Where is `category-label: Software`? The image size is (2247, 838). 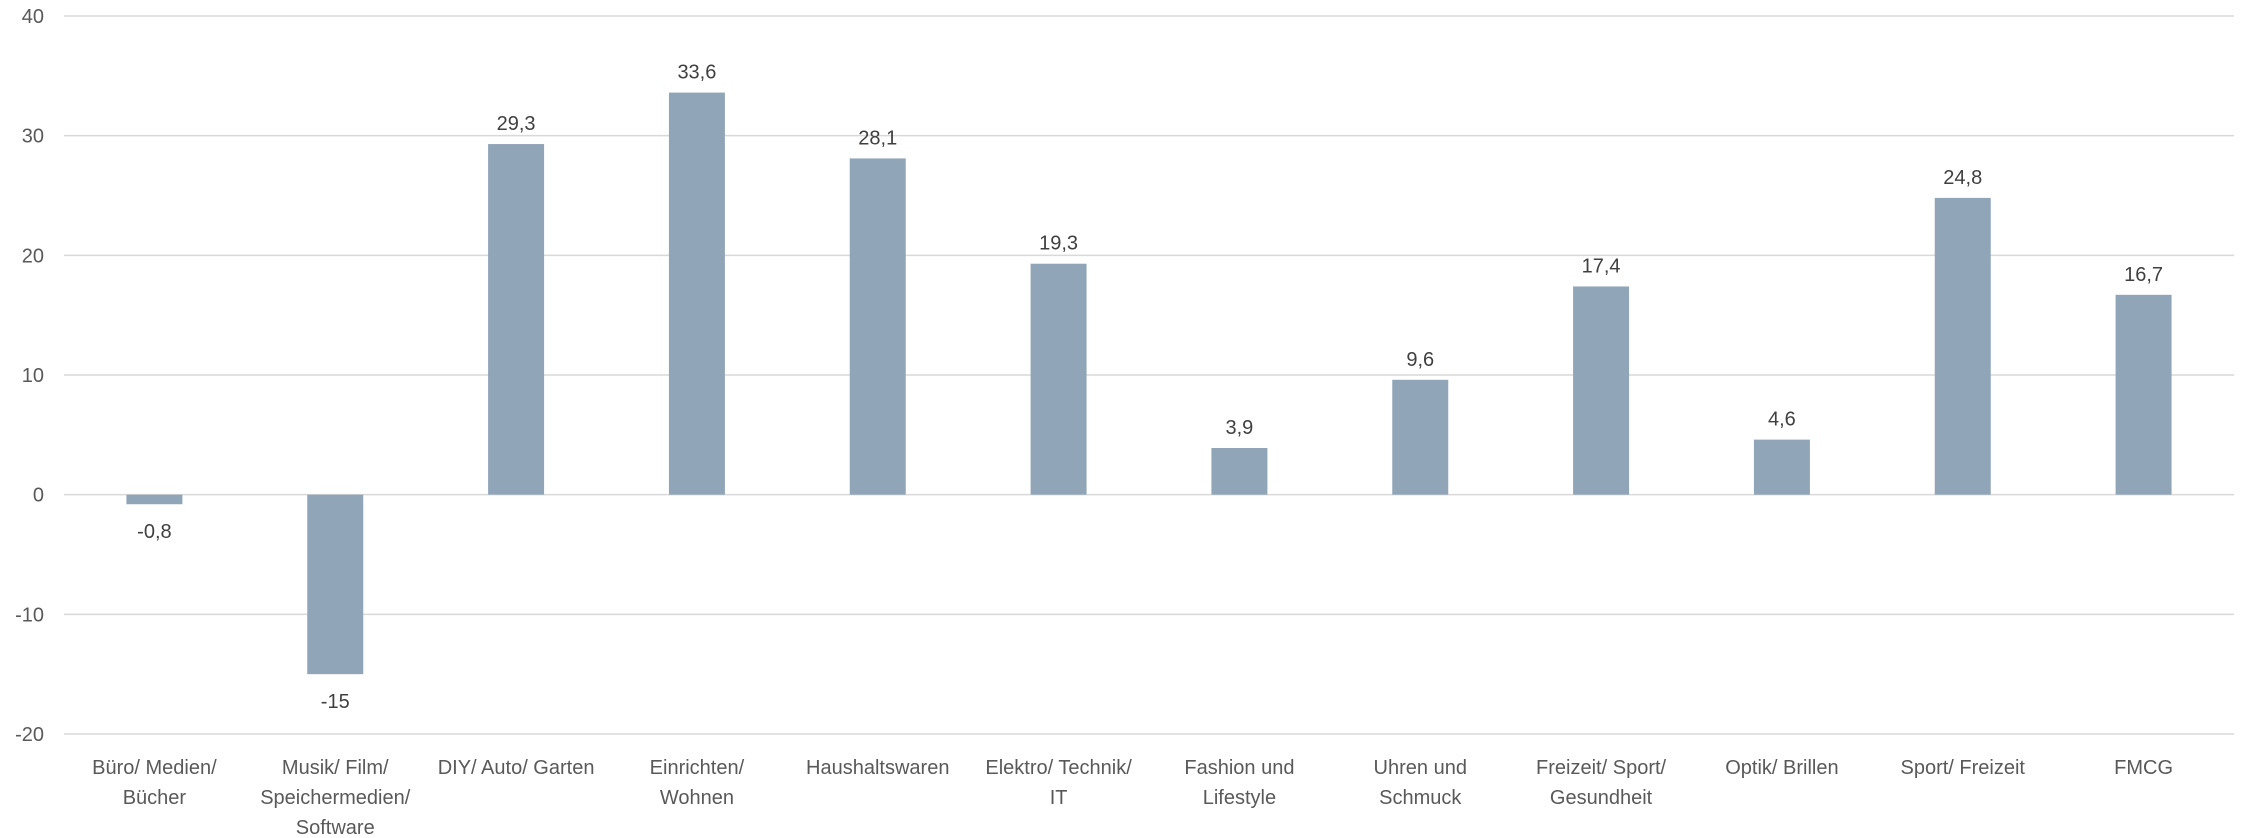
category-label: Software is located at coordinates (335, 827).